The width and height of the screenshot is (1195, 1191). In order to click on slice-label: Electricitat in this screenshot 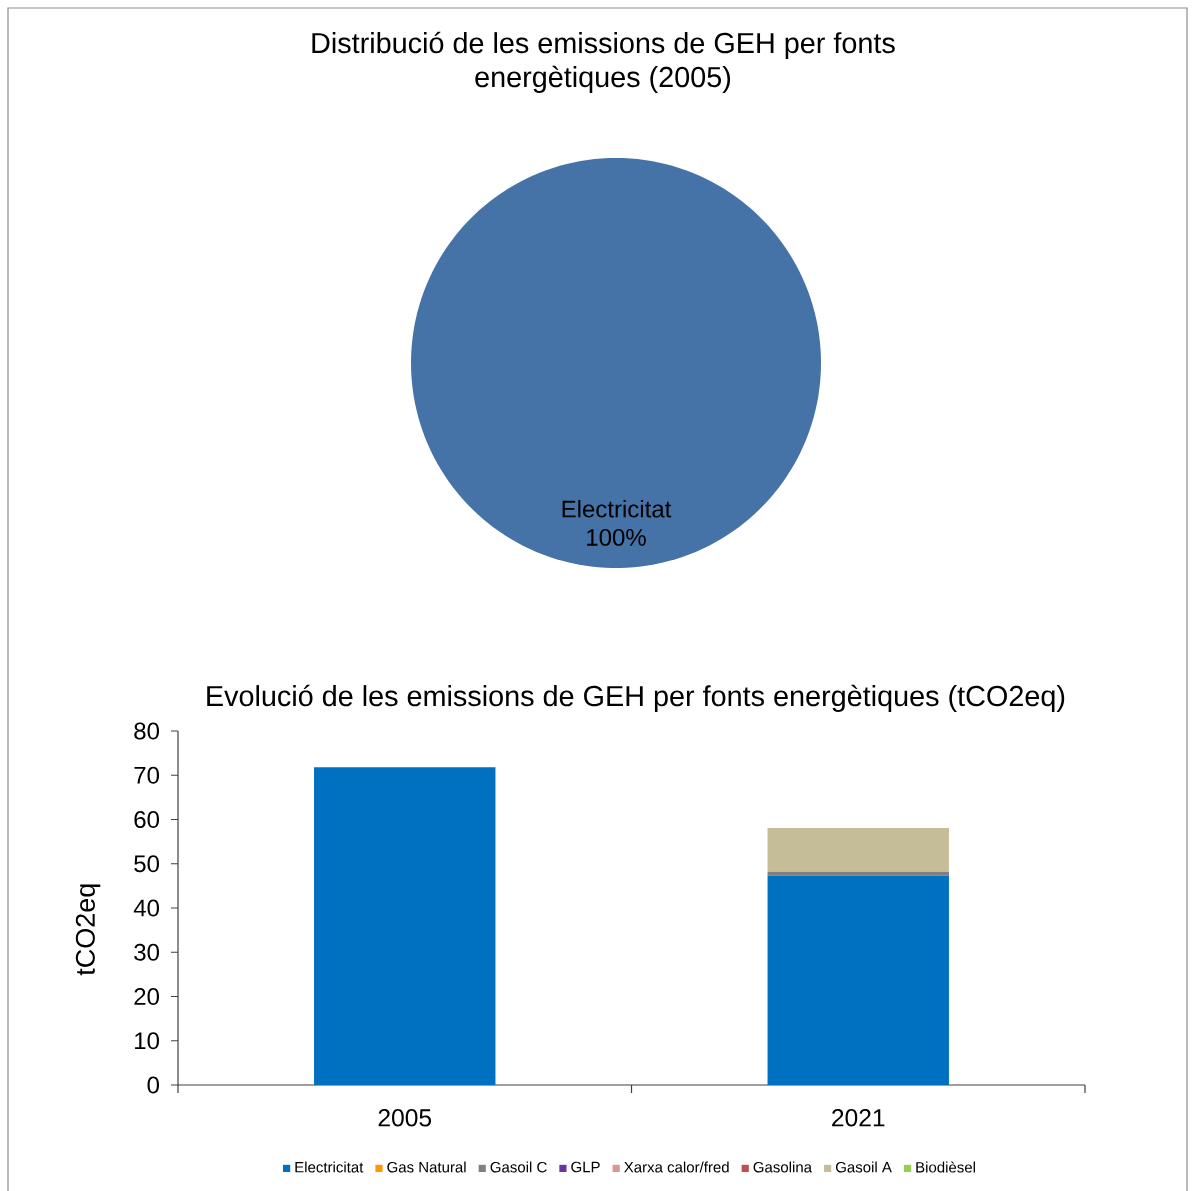, I will do `click(617, 508)`.